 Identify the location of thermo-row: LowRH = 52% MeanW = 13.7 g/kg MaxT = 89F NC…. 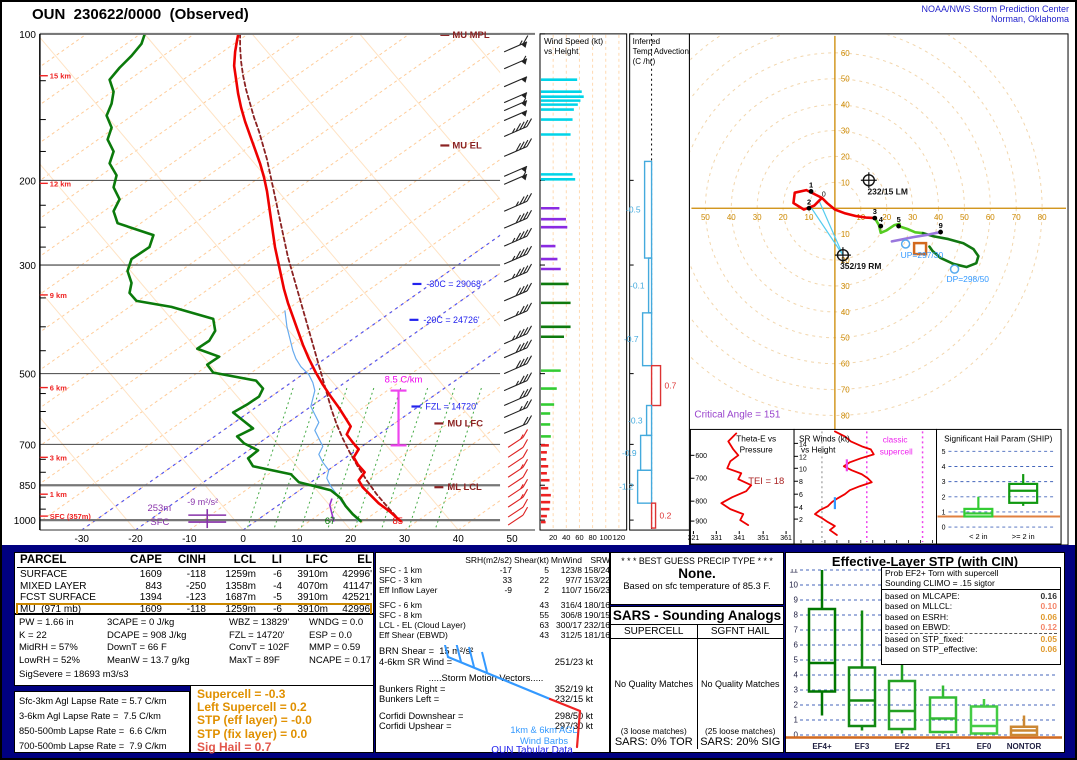
(195, 661).